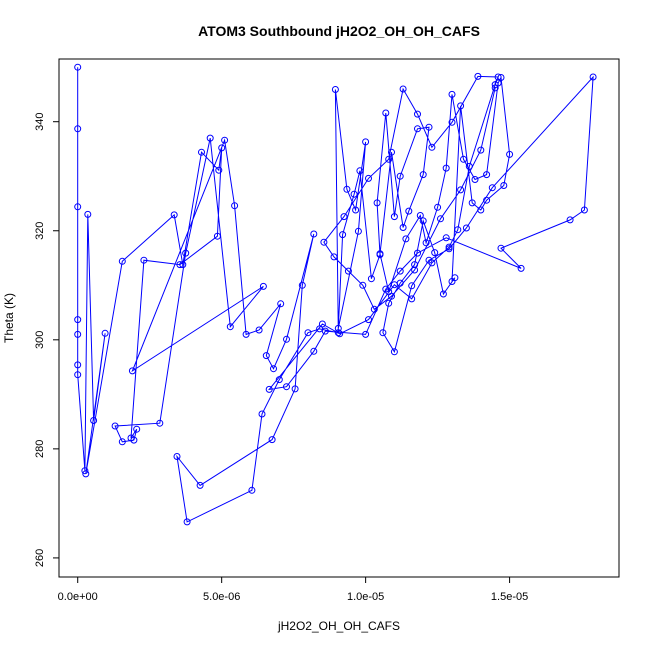  Describe the element at coordinates (221, 597) in the screenshot. I see `x-tick-label: 5.0e-06` at that location.